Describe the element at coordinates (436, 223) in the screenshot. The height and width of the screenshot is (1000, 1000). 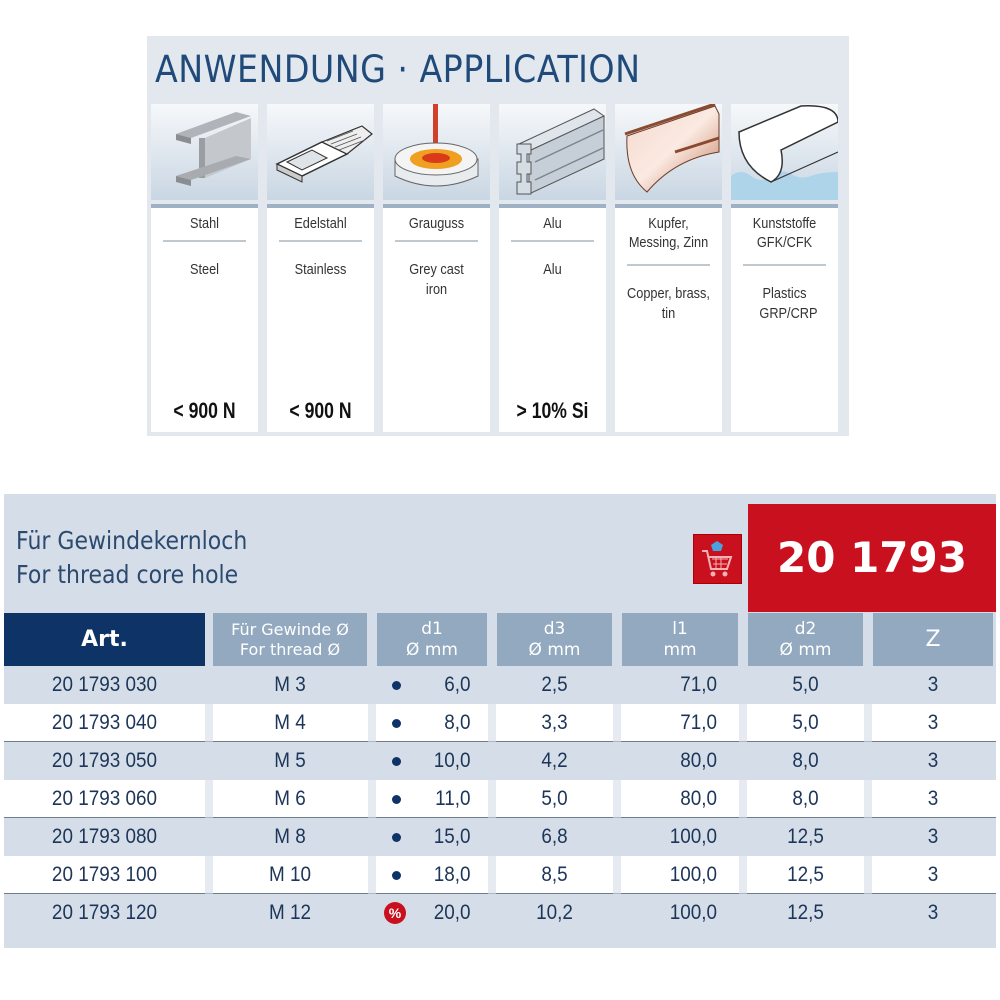
I see `material-label-de: Grauguss` at that location.